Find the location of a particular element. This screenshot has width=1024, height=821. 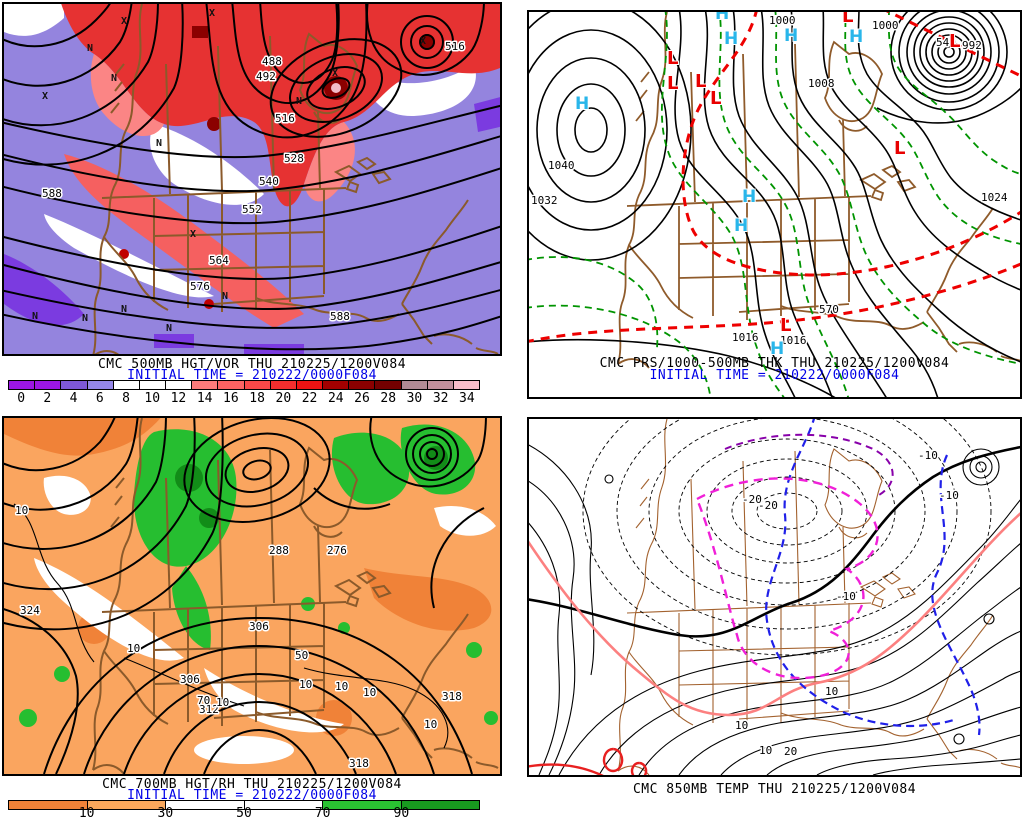

labels-850mb: -10 -10 -10 -20-20 10 10 10 20 is located at coordinates (847, 604).